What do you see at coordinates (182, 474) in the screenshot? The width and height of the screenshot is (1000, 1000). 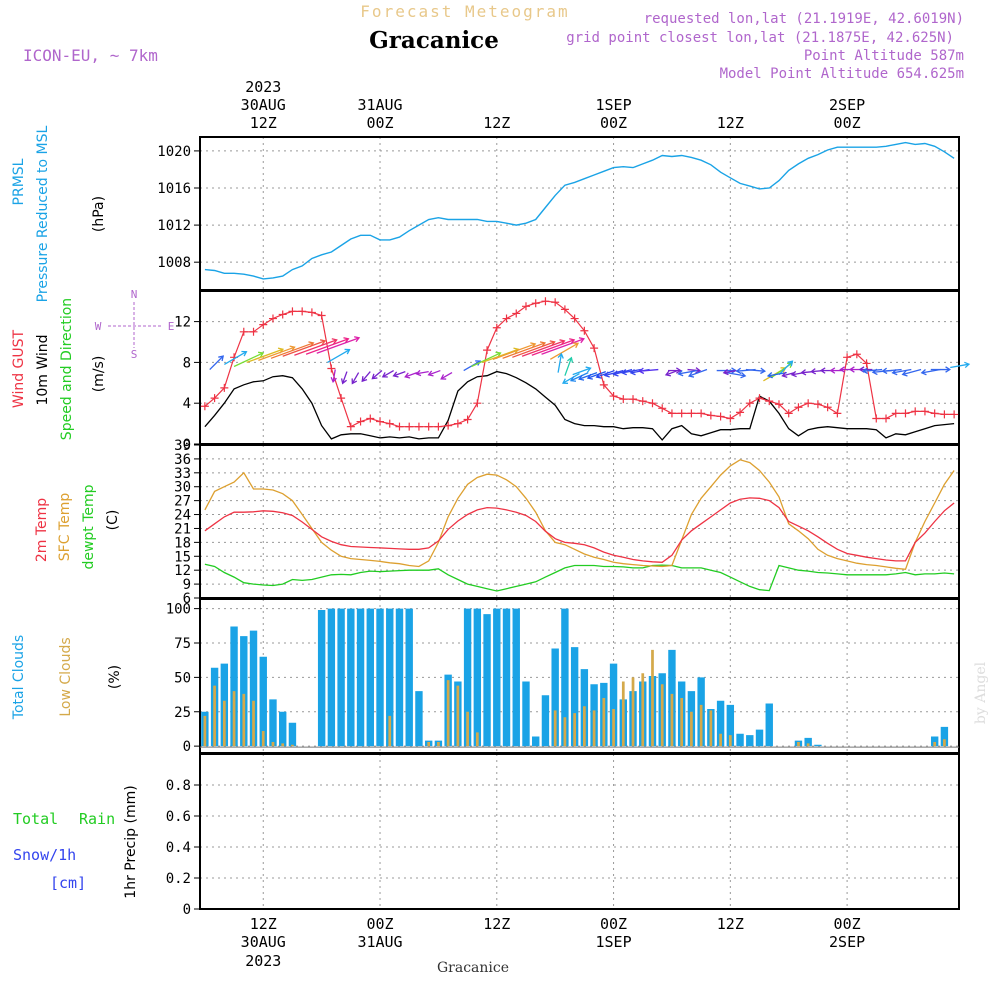 I see `y-tick-label: 33` at bounding box center [182, 474].